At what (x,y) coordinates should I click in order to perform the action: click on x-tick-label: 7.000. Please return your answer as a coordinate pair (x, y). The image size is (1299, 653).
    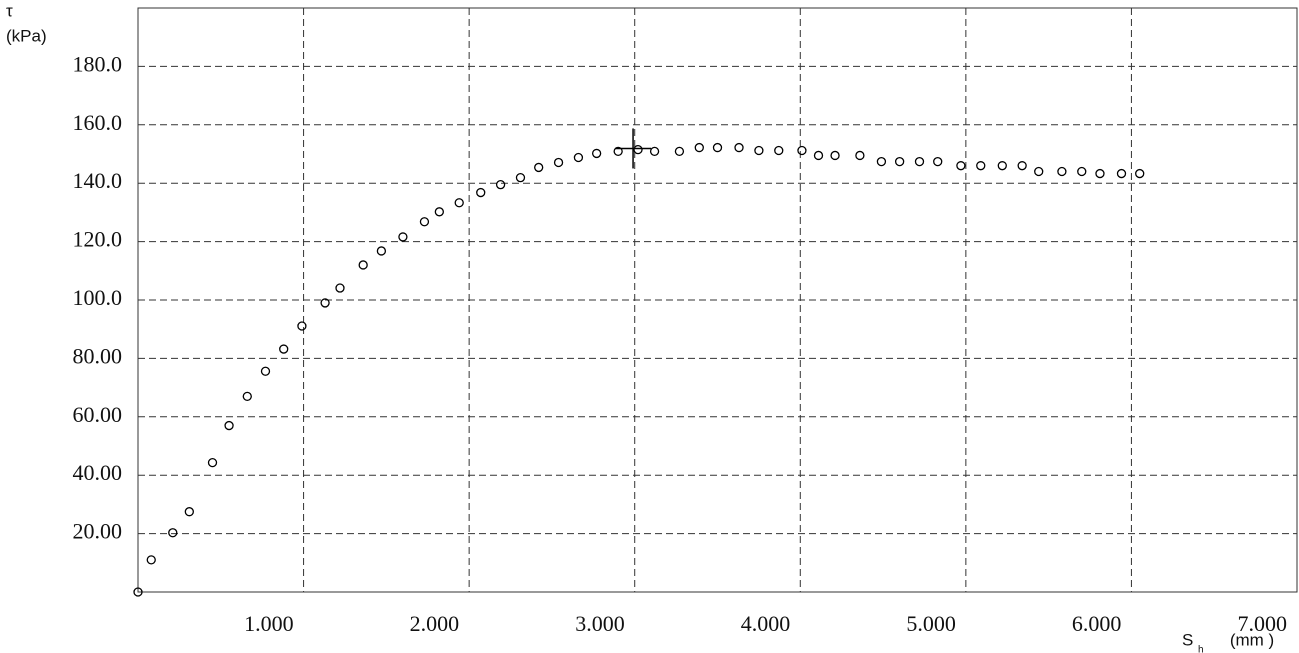
    Looking at the image, I should click on (1263, 623).